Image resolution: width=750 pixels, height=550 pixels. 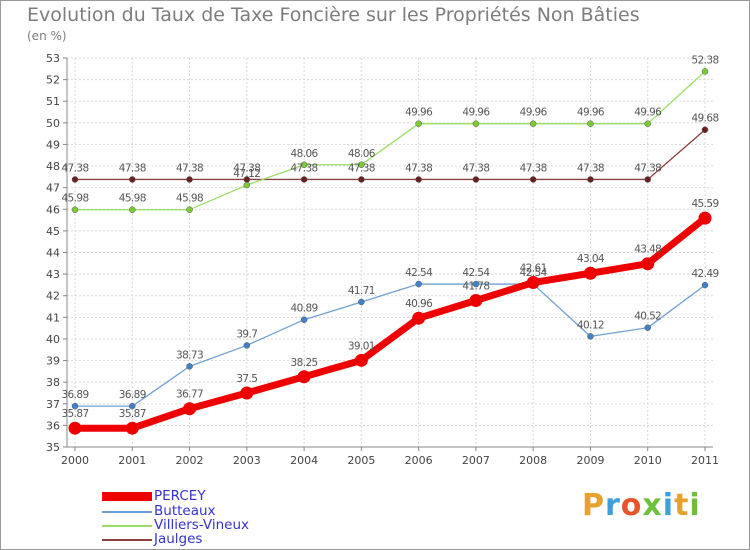 What do you see at coordinates (53, 166) in the screenshot?
I see `y-tick-label: 48` at bounding box center [53, 166].